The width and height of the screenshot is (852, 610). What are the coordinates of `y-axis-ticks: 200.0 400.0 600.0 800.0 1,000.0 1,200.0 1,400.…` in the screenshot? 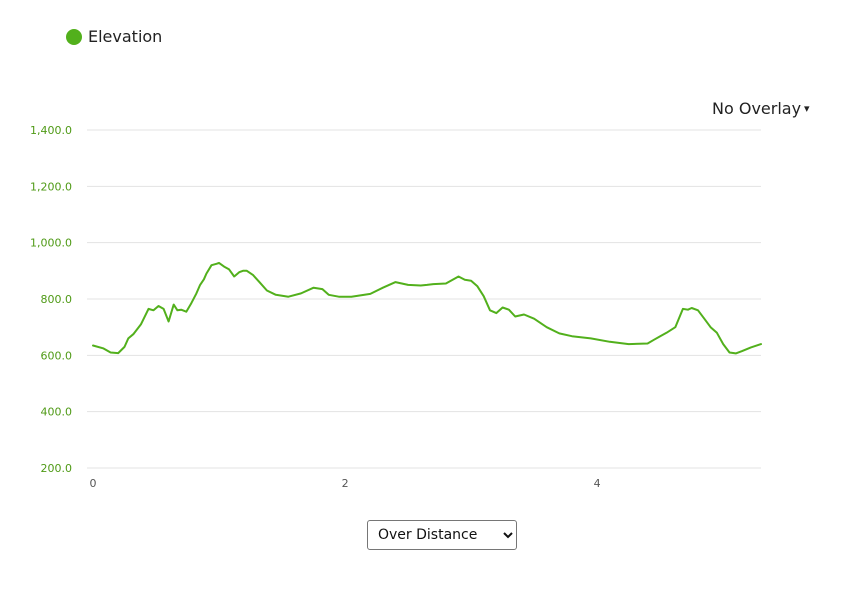 It's located at (51, 299).